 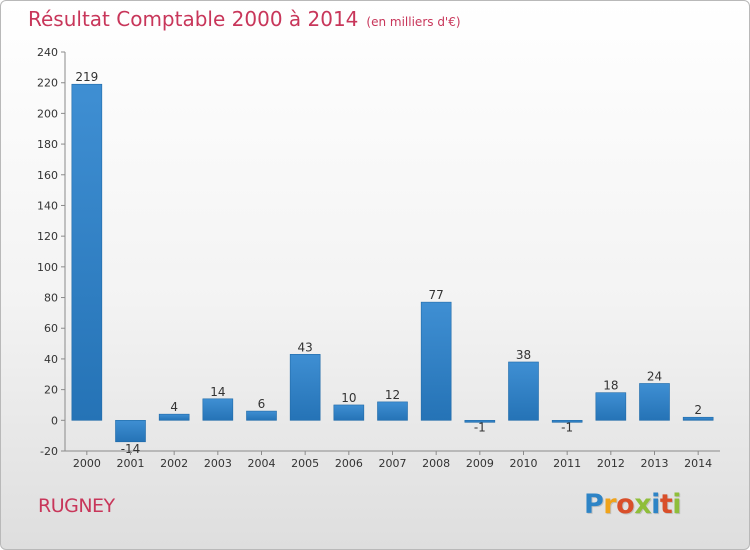 I want to click on x-tick-label-2006: 2006, so click(x=349, y=463).